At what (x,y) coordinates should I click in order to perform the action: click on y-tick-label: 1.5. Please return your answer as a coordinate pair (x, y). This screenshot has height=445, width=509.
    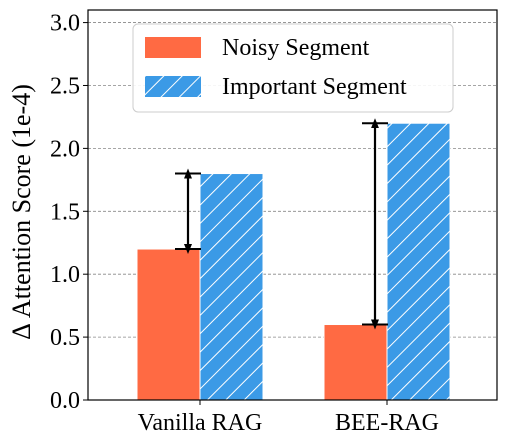
    Looking at the image, I should click on (65, 212).